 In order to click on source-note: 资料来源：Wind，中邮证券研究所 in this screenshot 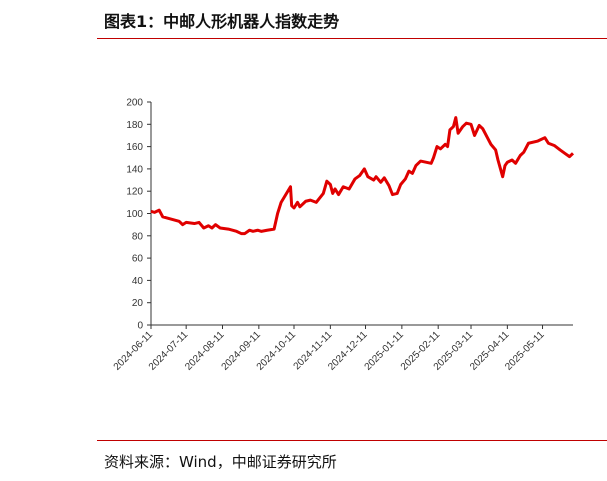, I will do `click(220, 462)`.